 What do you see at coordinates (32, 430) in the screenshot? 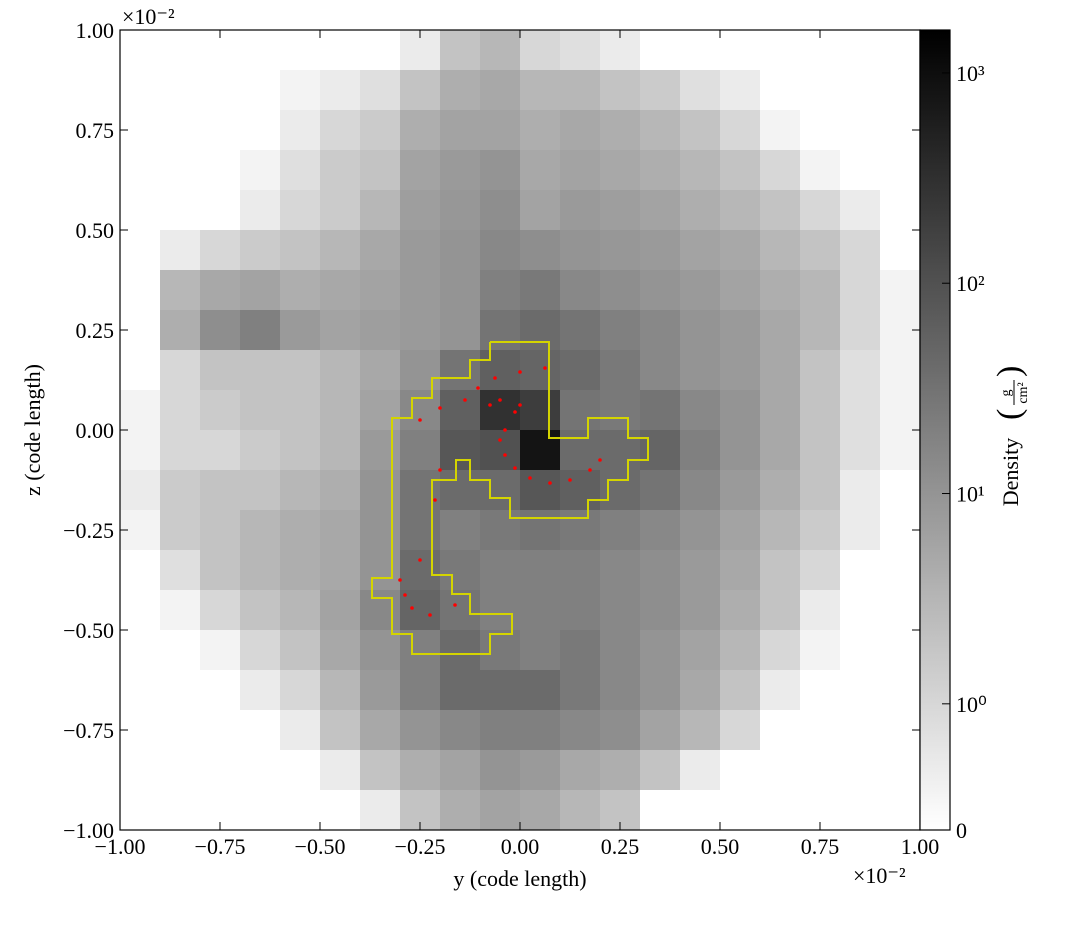
I see `y-axis-label: z (code length)` at bounding box center [32, 430].